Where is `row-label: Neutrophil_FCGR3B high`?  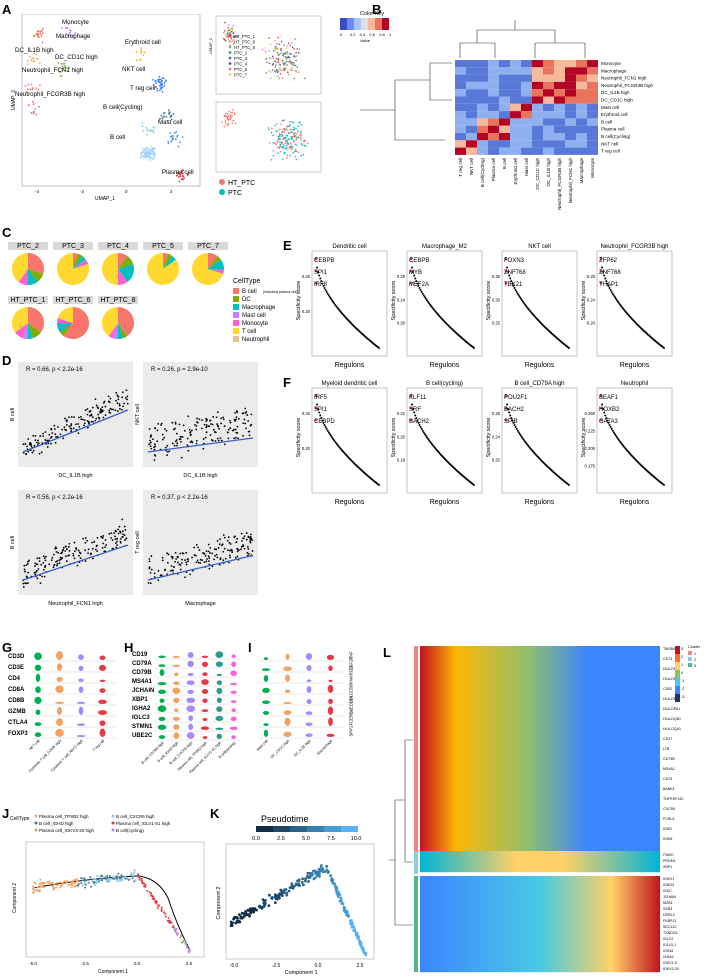 row-label: Neutrophil_FCGR3B high is located at coordinates (627, 85).